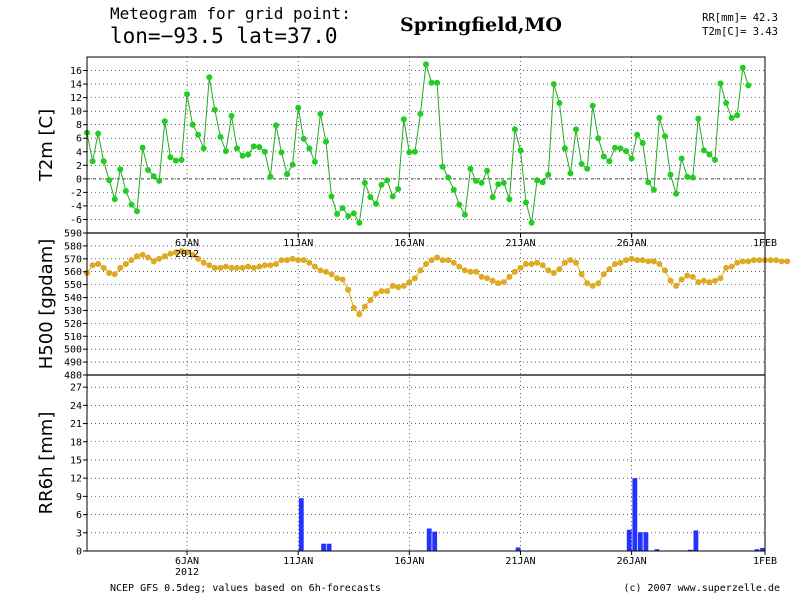  Describe the element at coordinates (79, 152) in the screenshot. I see `y-tick-label: 4` at that location.